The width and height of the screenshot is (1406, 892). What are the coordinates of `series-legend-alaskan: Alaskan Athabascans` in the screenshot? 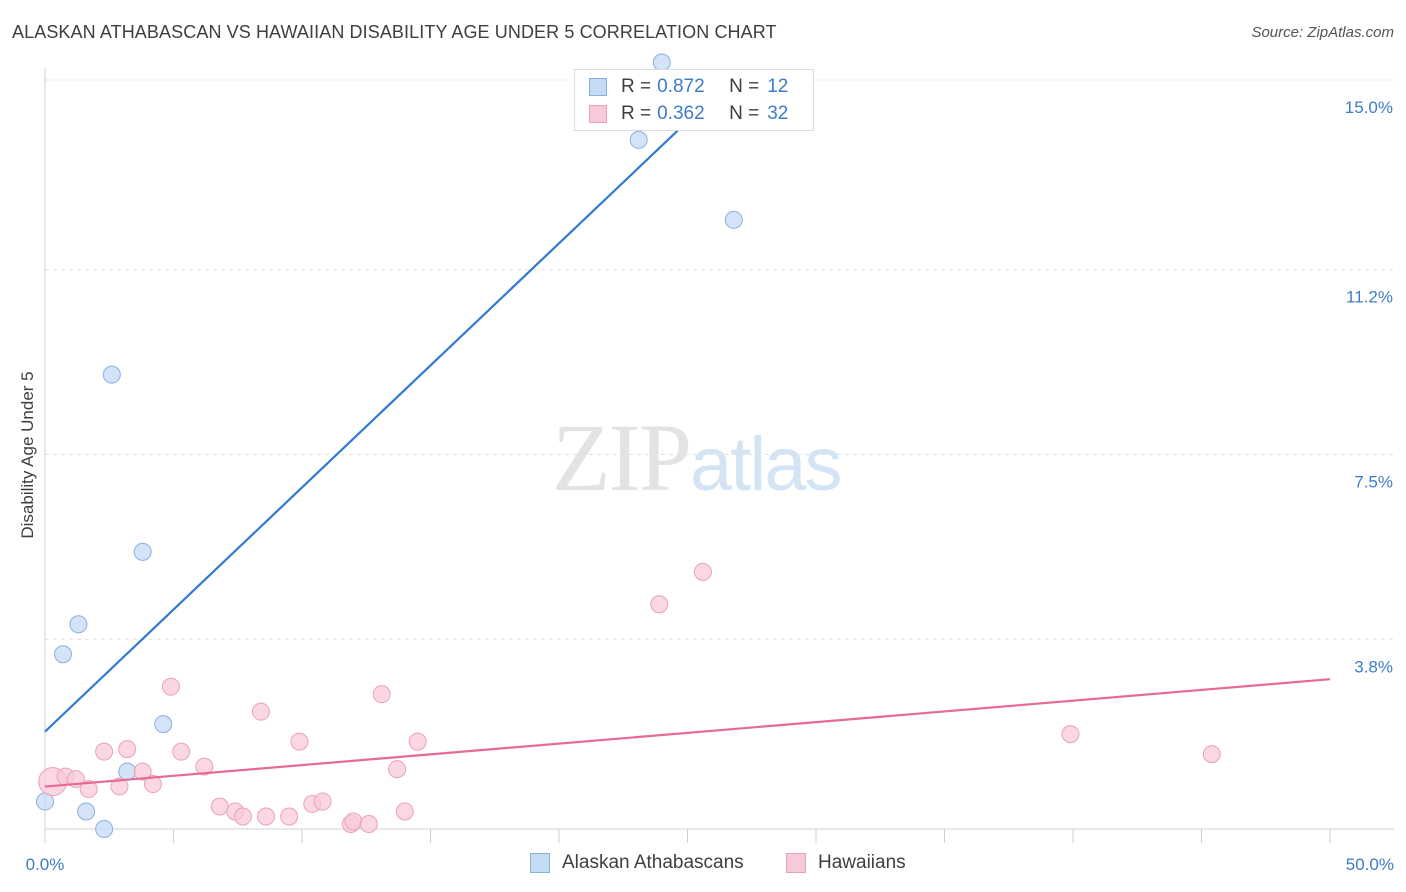 It's located at (637, 863).